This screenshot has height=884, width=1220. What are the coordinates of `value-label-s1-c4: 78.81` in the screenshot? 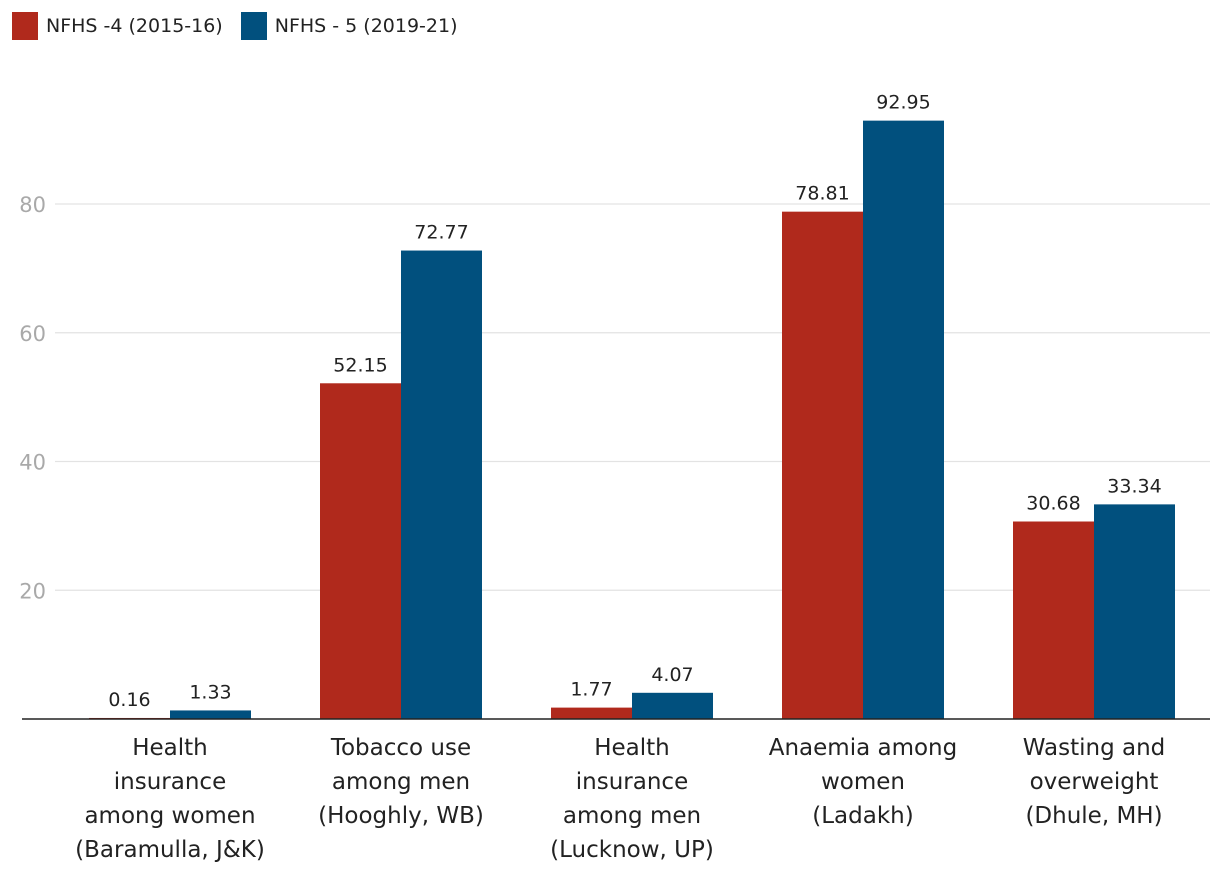 It's located at (822, 194).